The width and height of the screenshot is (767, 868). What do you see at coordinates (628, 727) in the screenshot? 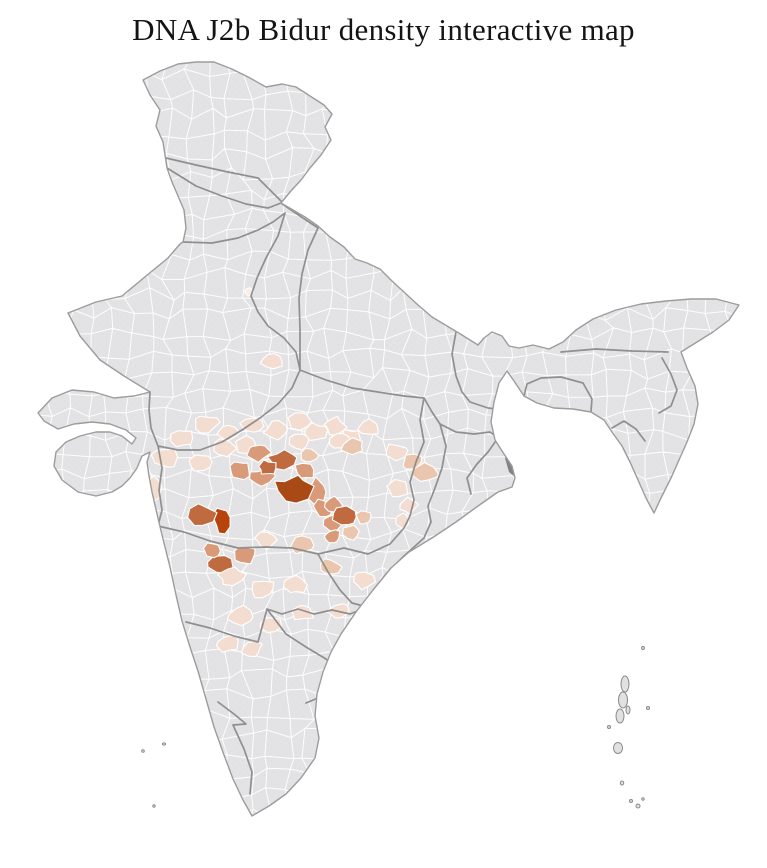
I see `andaman-nicobar-islands` at bounding box center [628, 727].